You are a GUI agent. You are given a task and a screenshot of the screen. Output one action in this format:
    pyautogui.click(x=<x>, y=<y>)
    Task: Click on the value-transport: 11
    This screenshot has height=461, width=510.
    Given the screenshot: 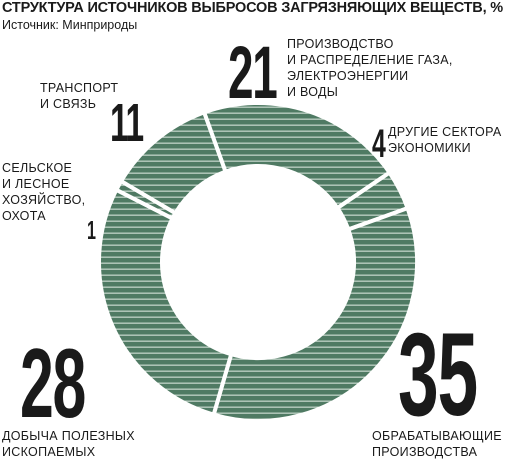 What is the action you would take?
    pyautogui.click(x=127, y=123)
    